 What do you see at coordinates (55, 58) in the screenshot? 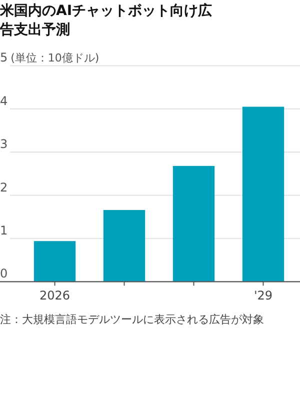
I see `y-axis-title: (単位：10億ドル)` at bounding box center [55, 58].